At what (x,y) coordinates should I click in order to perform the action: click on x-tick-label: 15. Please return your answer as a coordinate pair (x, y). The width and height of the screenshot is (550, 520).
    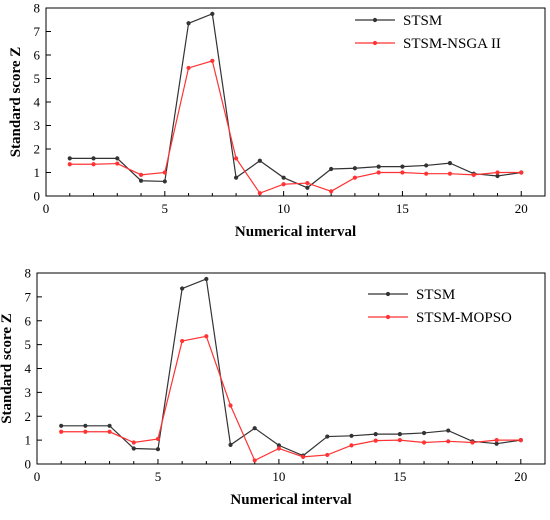
    Looking at the image, I should click on (399, 476).